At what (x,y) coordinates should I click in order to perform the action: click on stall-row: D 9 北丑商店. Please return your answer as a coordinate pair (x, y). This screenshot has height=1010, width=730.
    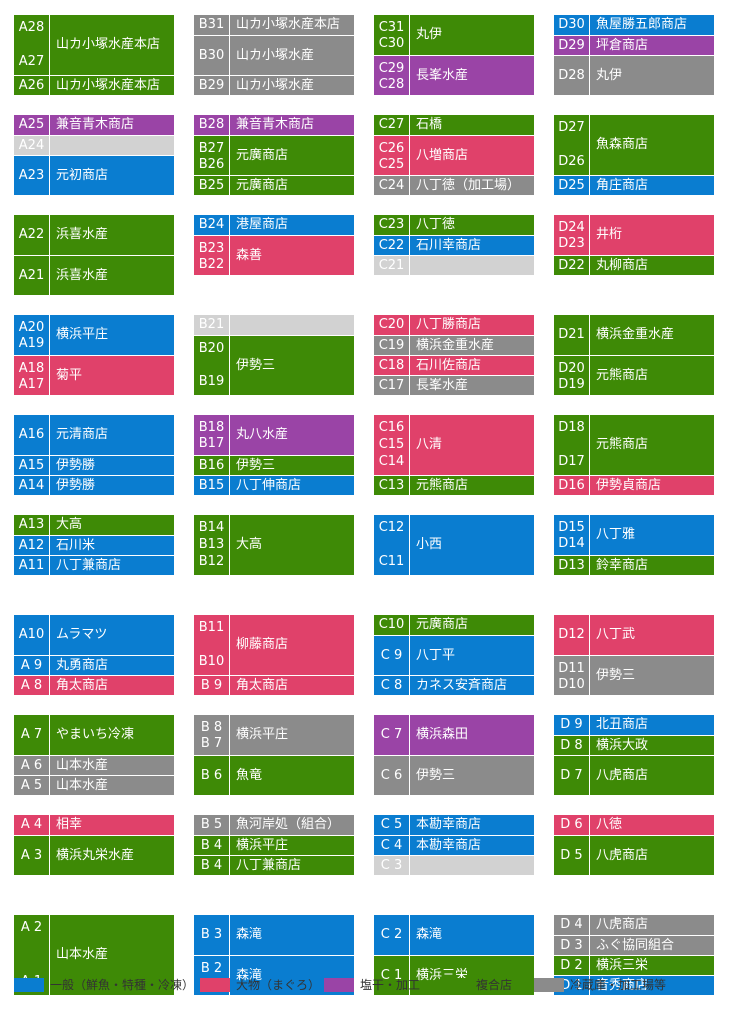
    Looking at the image, I should click on (634, 725).